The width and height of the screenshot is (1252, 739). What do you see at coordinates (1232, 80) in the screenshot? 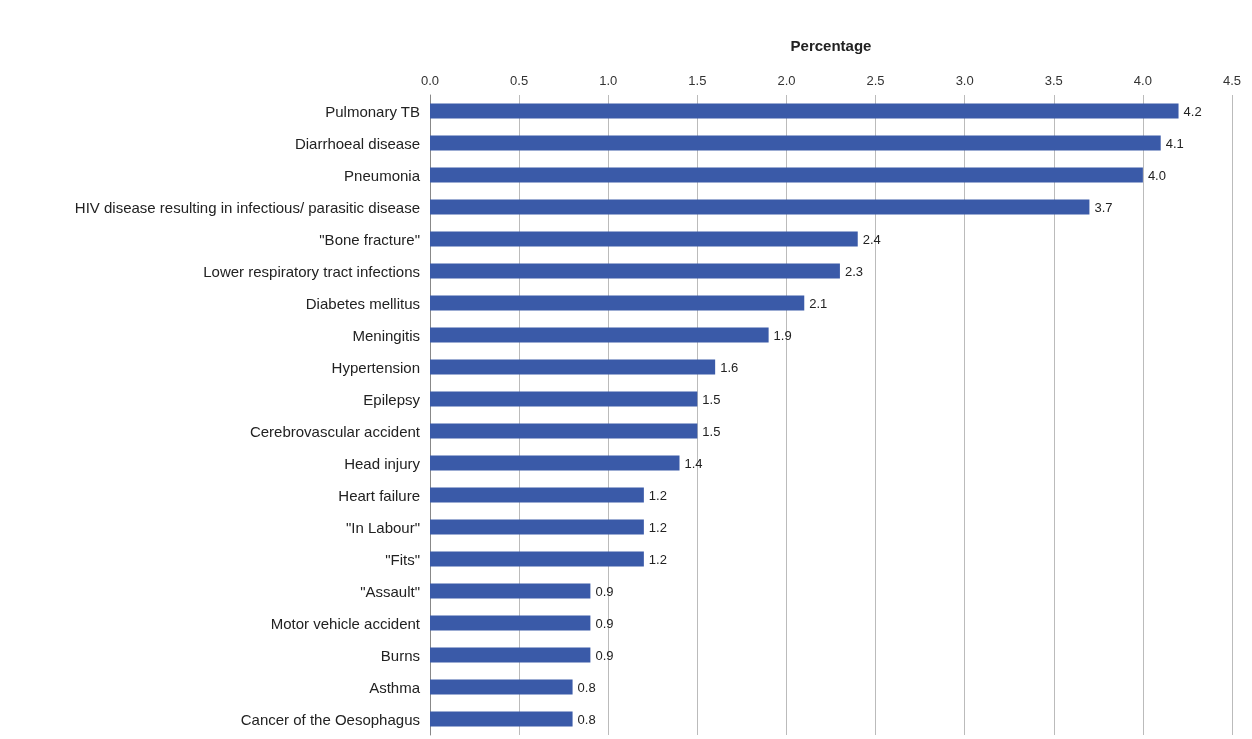
I see `x-tick-label: 4.5` at bounding box center [1232, 80].